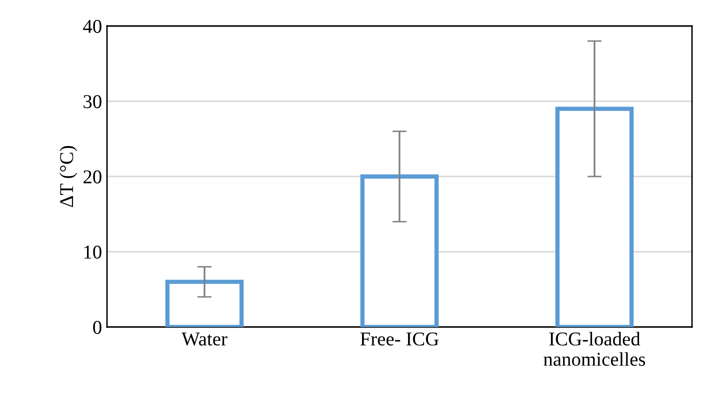 This screenshot has width=722, height=414. What do you see at coordinates (595, 349) in the screenshot?
I see `x-tick-label: ICG-loaded nanomicelles` at bounding box center [595, 349].